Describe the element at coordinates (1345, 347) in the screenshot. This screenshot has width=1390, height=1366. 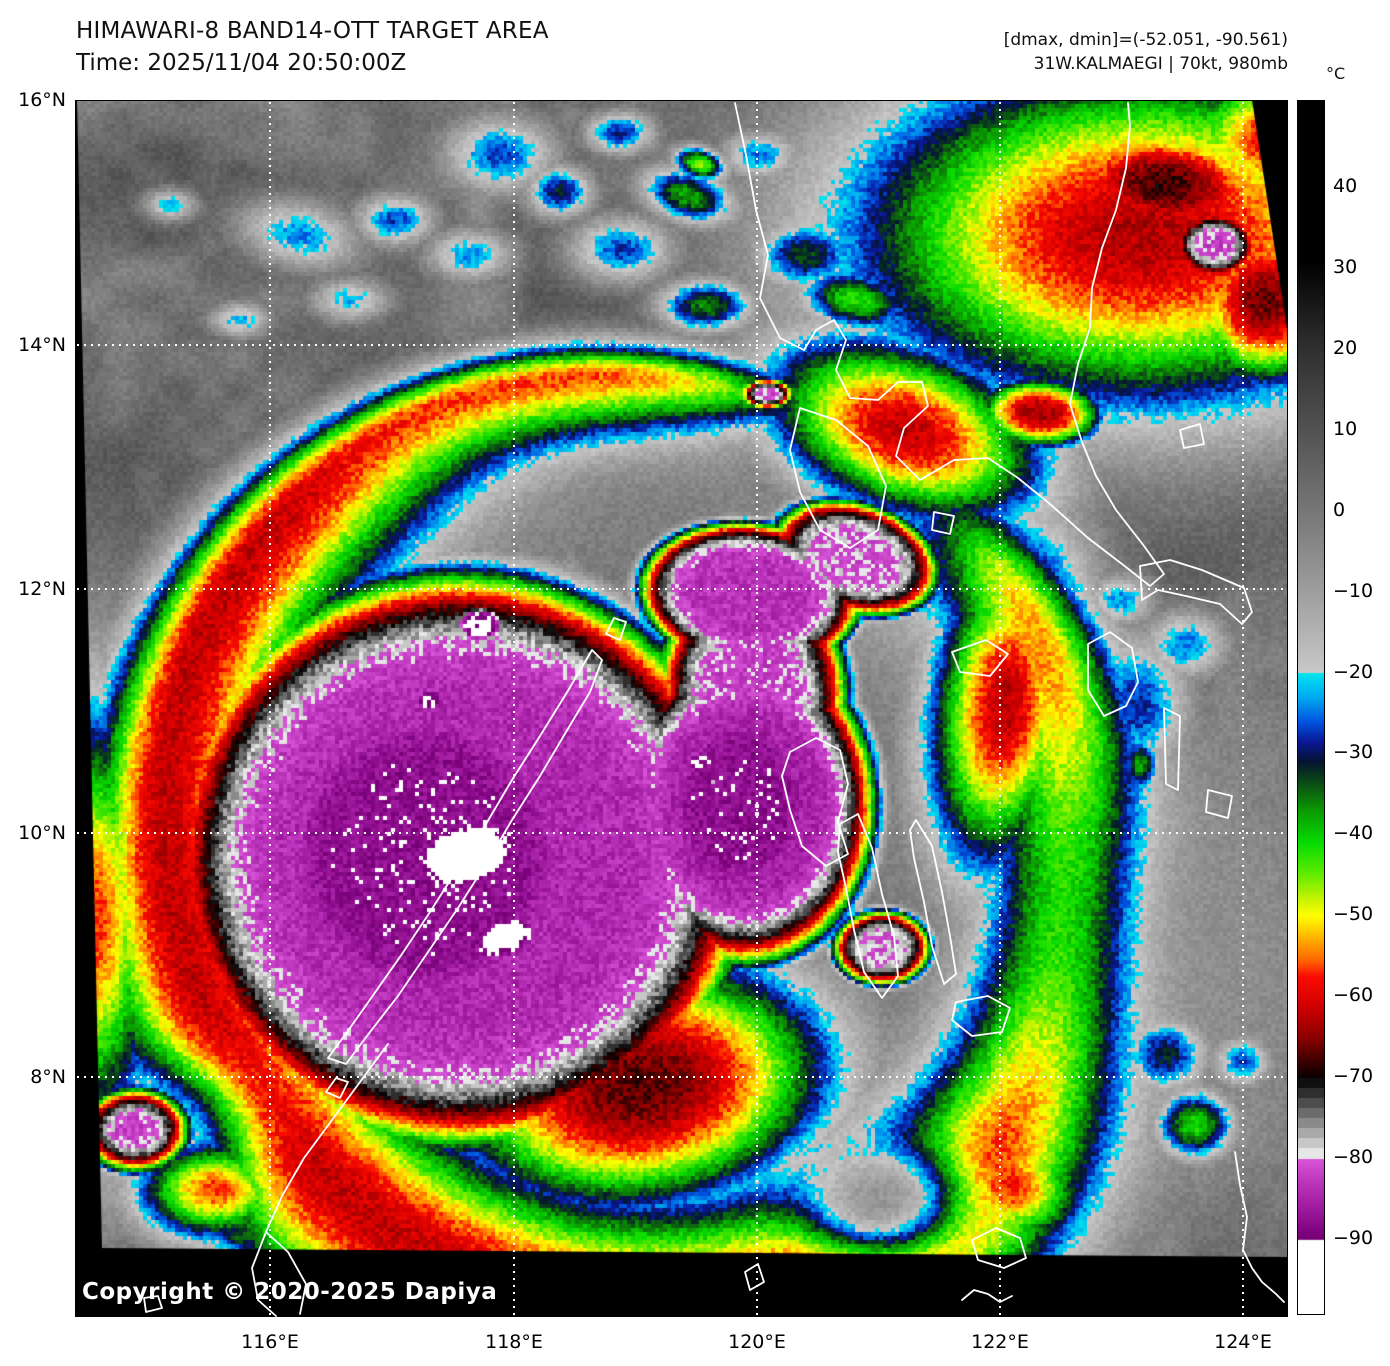
I see `colorbar-tick-label: 20` at that location.